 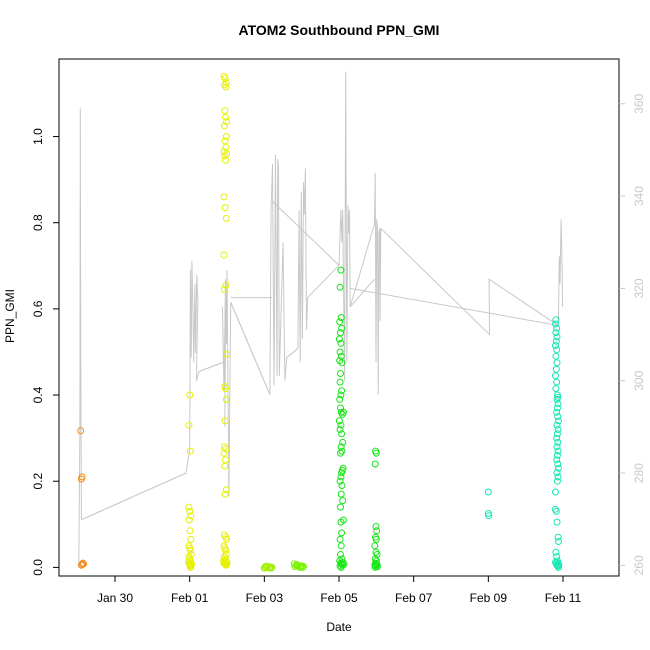 What do you see at coordinates (339, 627) in the screenshot?
I see `x-axis-label: Date` at bounding box center [339, 627].